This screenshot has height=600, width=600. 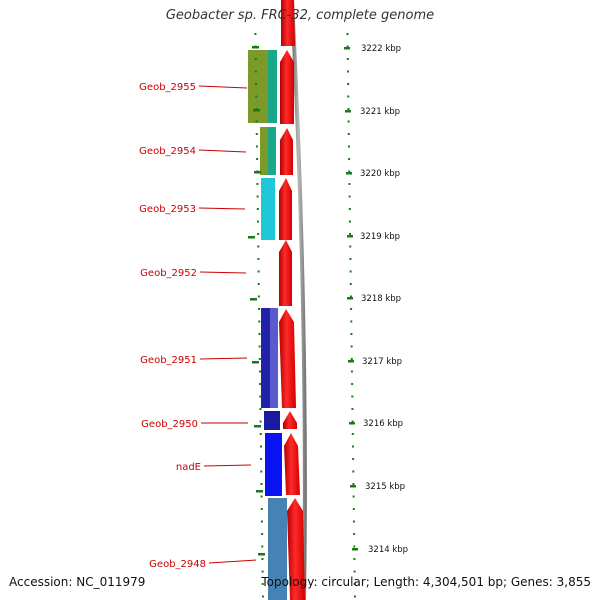 What do you see at coordinates (380, 174) in the screenshot?
I see `ruler-tick-label: 3220 kbp` at bounding box center [380, 174].